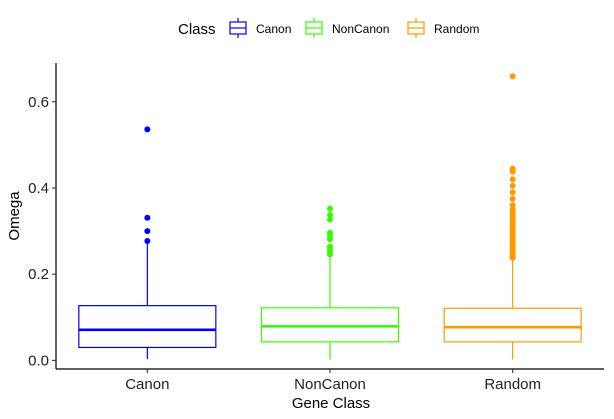 Image resolution: width=614 pixels, height=419 pixels. Describe the element at coordinates (331, 403) in the screenshot. I see `x-axis-title: Gene Class` at that location.